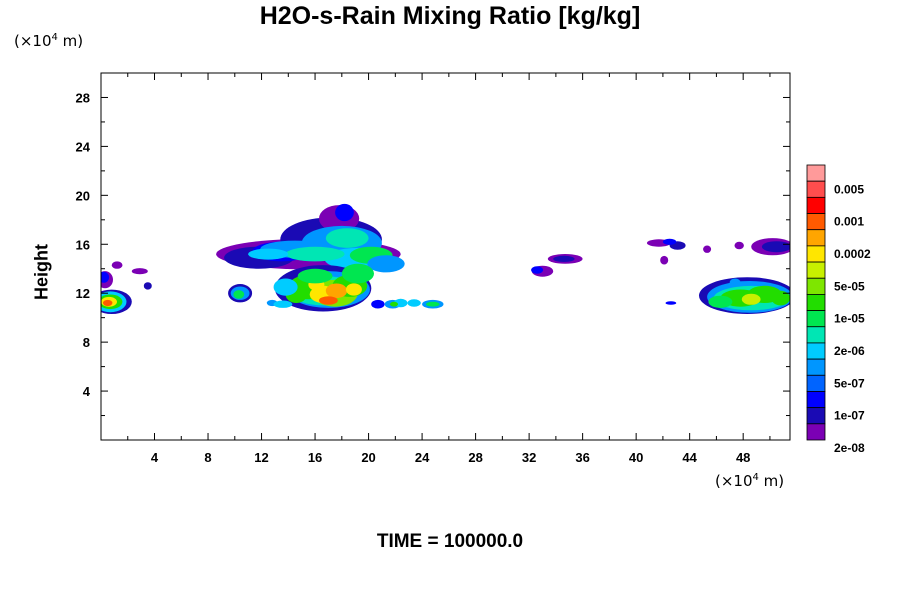  What do you see at coordinates (83, 97) in the screenshot?
I see `y-tick-label: 28` at bounding box center [83, 97].